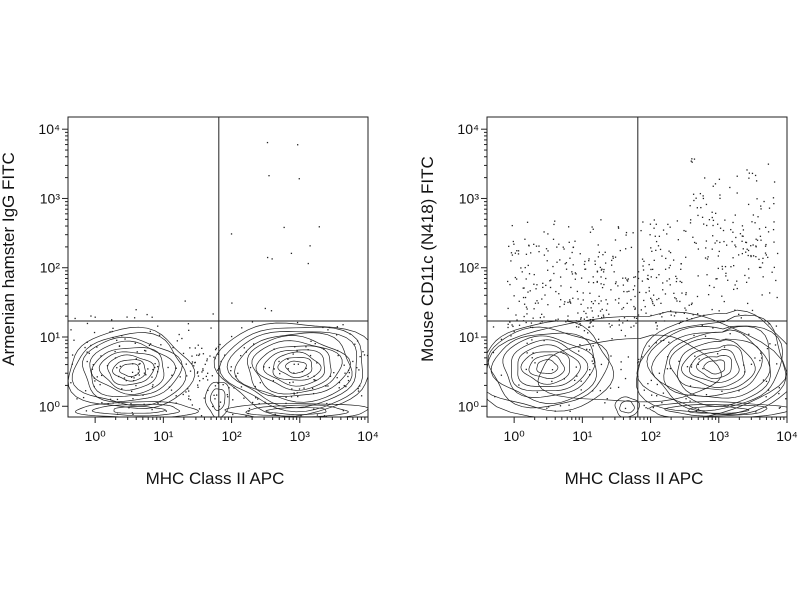 The height and width of the screenshot is (600, 800). I want to click on x-tick-label: 10¹, so click(582, 436).